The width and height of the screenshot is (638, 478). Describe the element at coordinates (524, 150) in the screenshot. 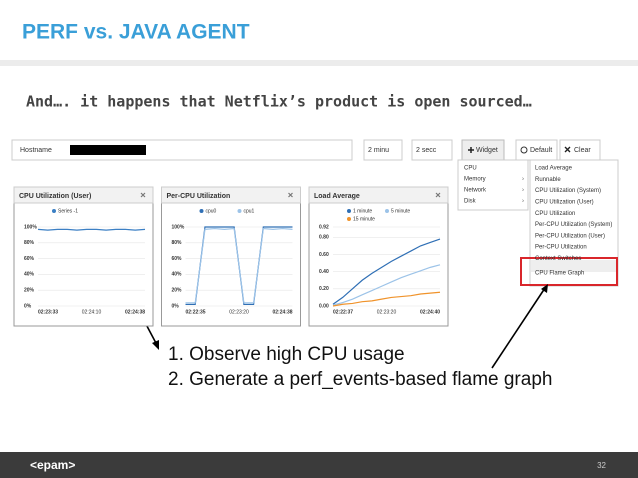

I see `default-icon` at that location.